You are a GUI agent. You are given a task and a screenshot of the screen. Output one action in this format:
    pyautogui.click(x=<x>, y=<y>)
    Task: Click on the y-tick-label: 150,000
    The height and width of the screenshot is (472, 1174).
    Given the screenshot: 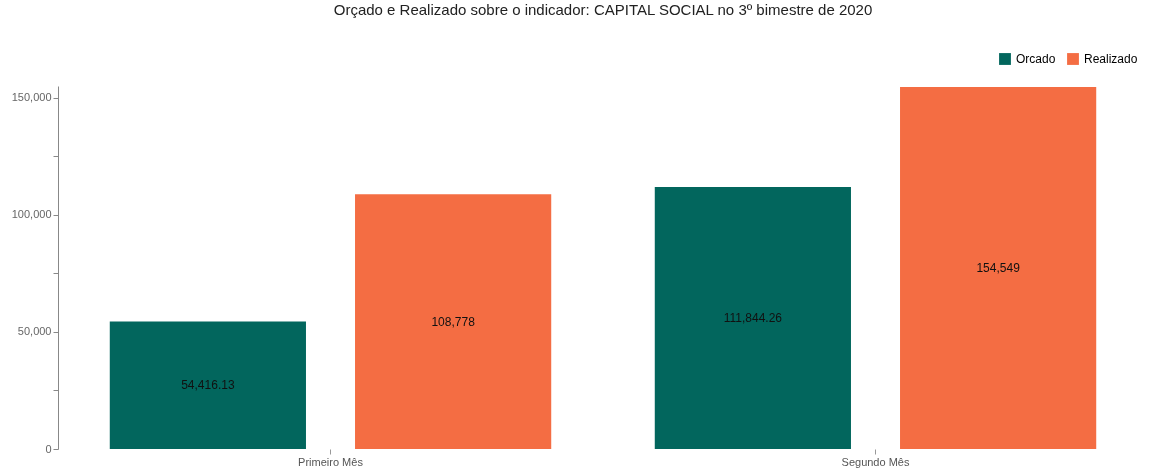 What is the action you would take?
    pyautogui.click(x=31, y=97)
    